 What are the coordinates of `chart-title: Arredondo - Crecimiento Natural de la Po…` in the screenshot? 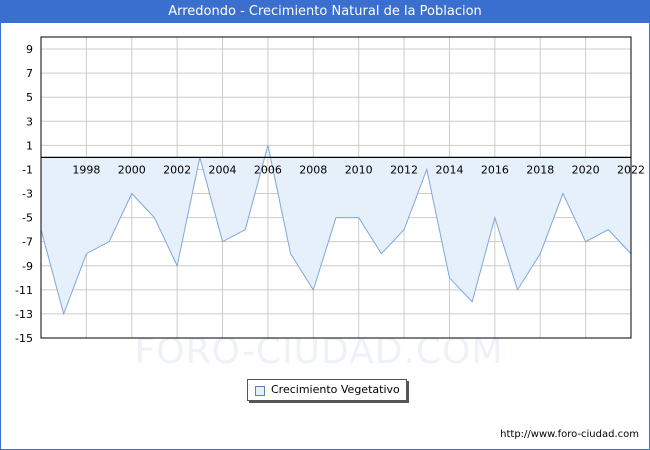 It's located at (325, 12).